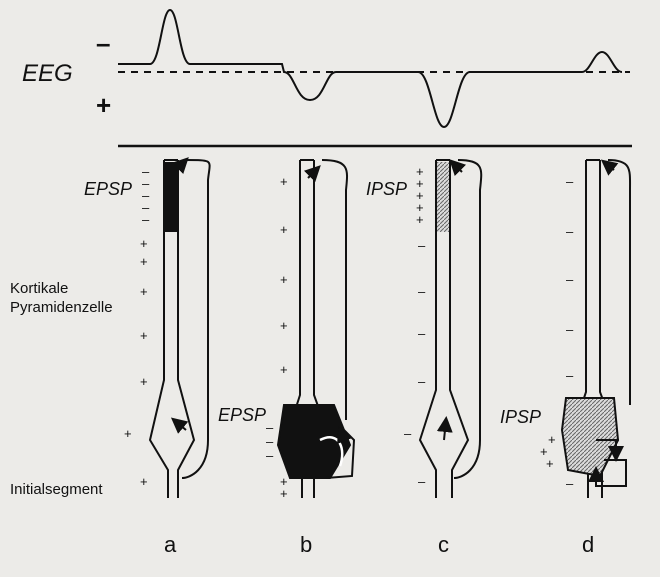 This screenshot has width=660, height=577. I want to click on label-initial-segment: Initialsegment, so click(56, 489).